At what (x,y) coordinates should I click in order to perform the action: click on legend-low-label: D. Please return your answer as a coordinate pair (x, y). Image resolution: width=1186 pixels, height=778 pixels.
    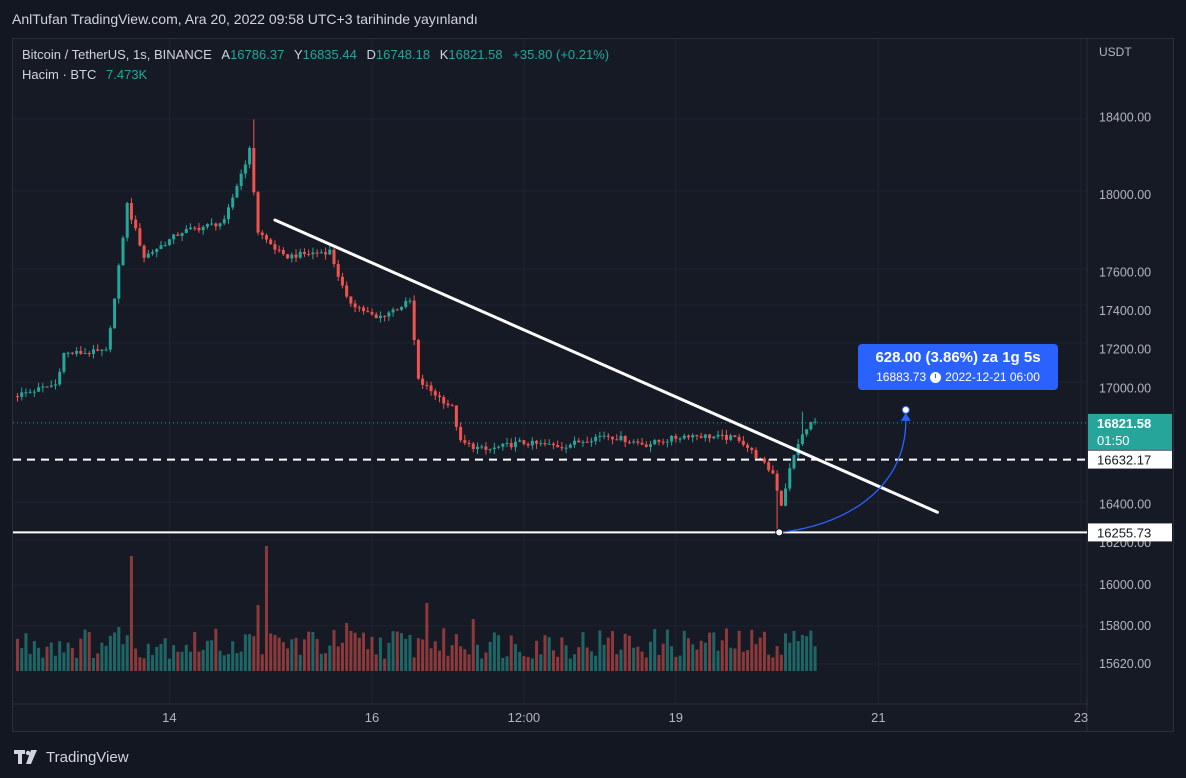
    Looking at the image, I should click on (371, 54).